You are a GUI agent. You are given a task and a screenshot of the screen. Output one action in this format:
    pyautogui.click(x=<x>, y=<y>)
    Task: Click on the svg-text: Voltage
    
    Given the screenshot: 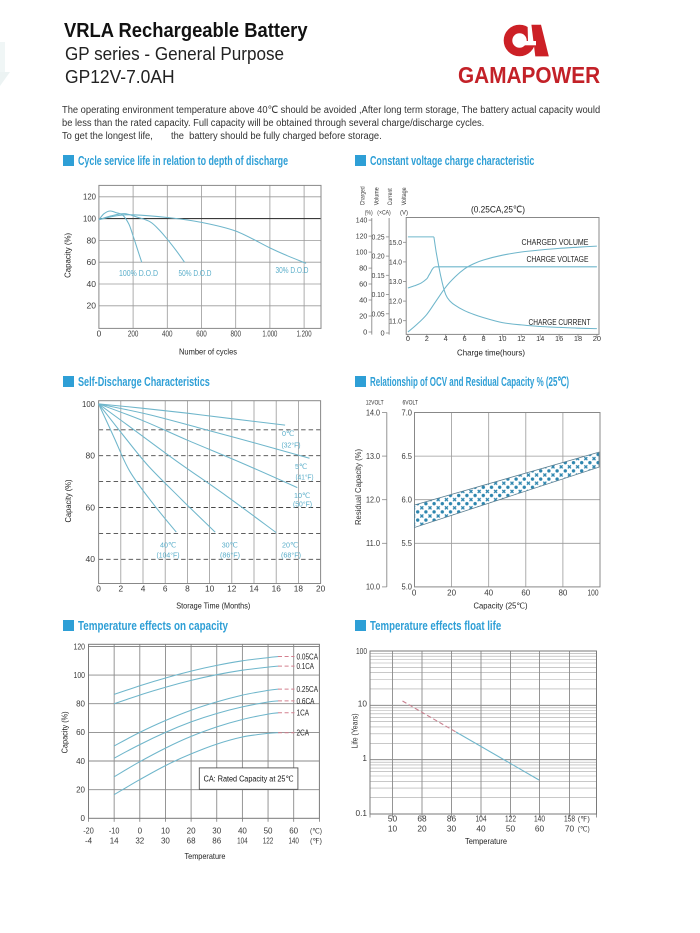 What is the action you would take?
    pyautogui.click(x=404, y=196)
    